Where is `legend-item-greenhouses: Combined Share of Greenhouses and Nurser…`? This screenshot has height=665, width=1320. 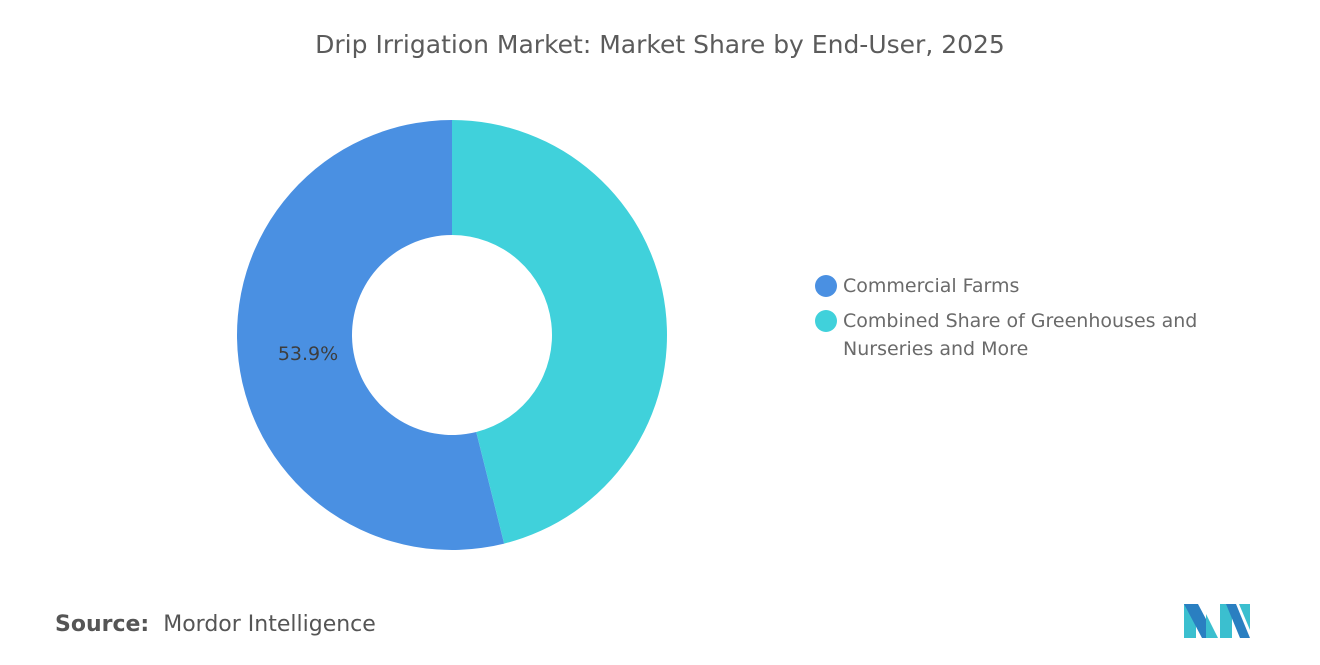 legend-item-greenhouses: Combined Share of Greenhouses and Nurser… is located at coordinates (1025, 335).